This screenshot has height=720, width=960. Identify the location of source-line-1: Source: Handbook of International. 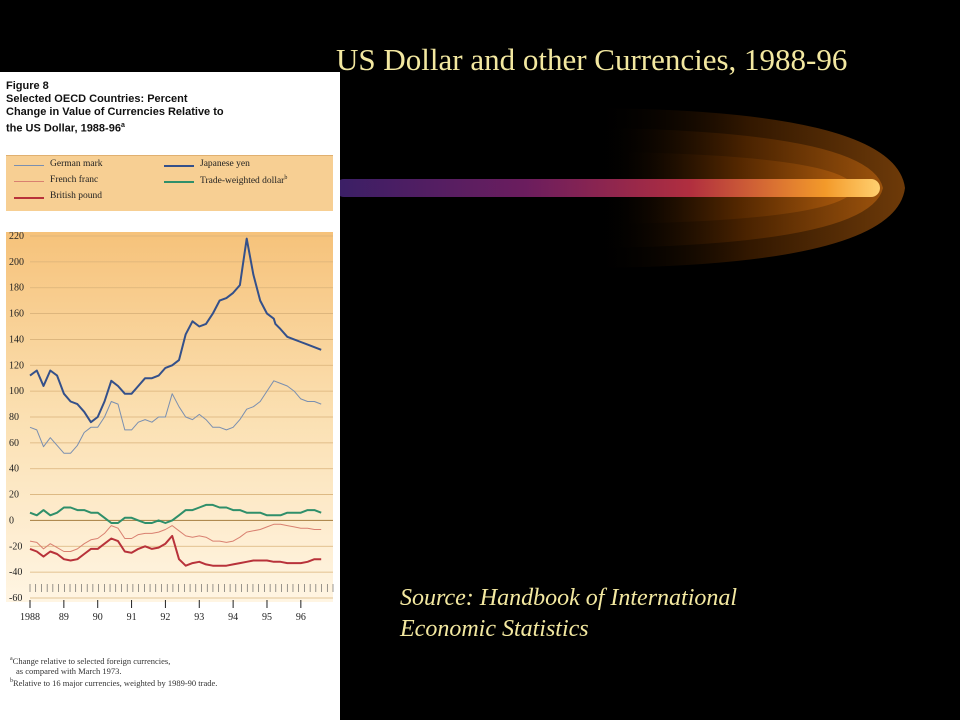
(569, 598).